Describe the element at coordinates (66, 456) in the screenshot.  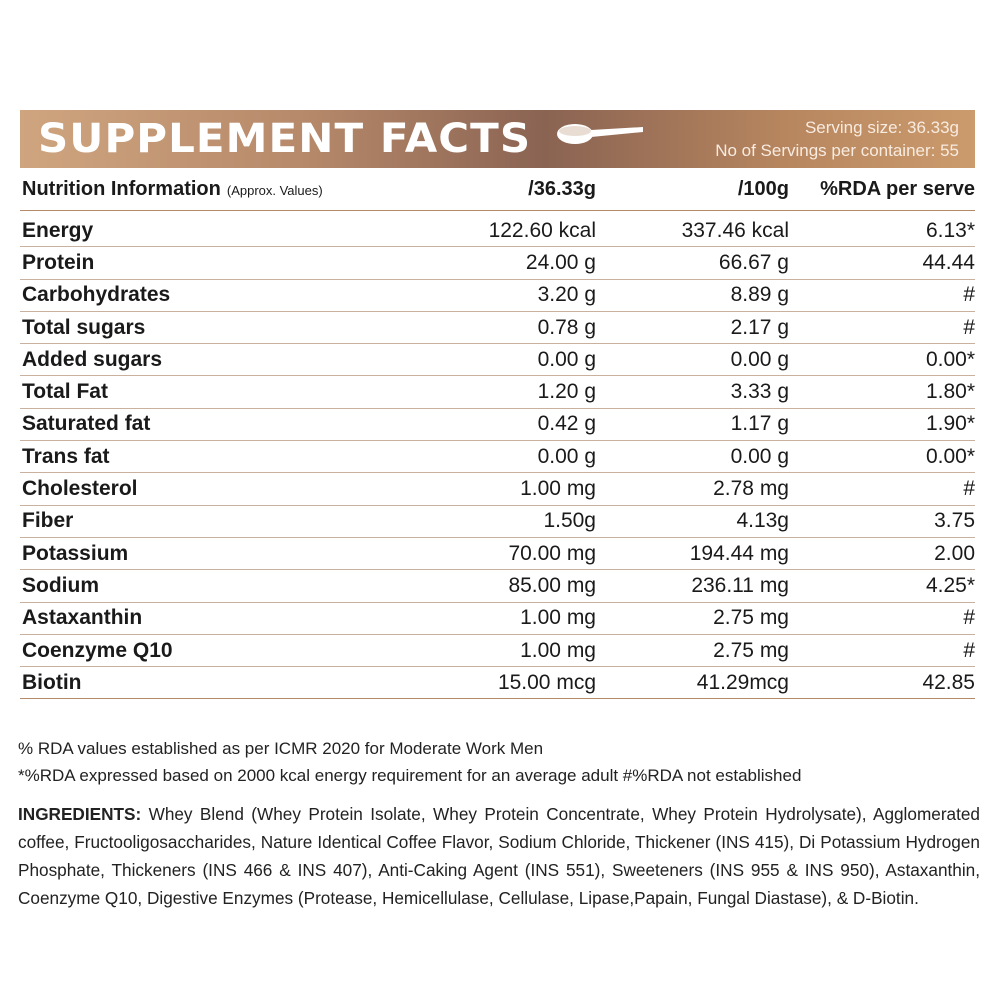
I see `nutrient-name: Trans fat` at that location.